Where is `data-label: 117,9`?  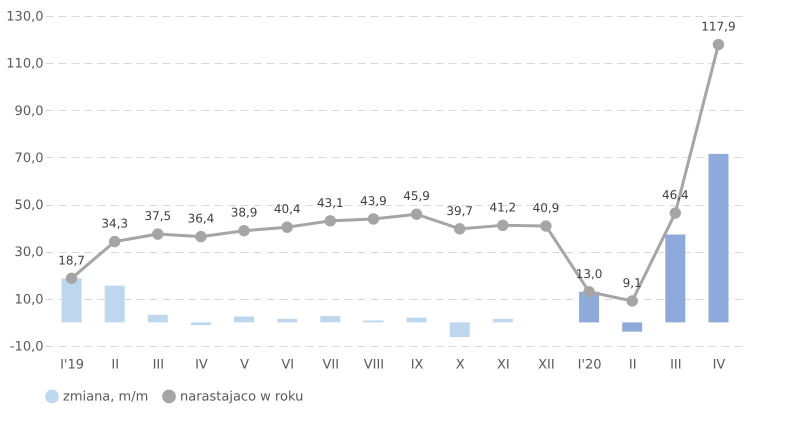
data-label: 117,9 is located at coordinates (718, 27).